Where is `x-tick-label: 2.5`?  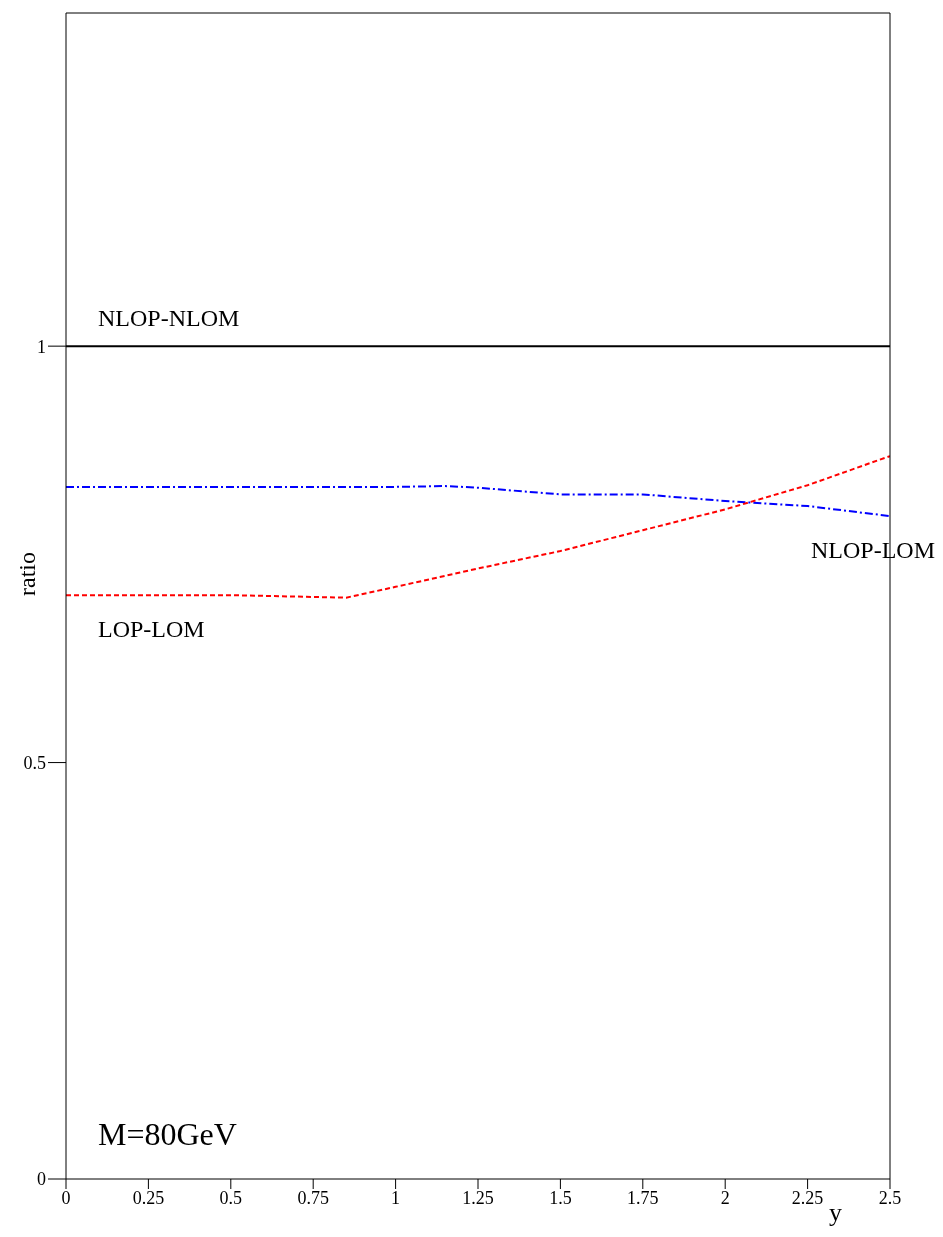
x-tick-label: 2.5 is located at coordinates (890, 1197).